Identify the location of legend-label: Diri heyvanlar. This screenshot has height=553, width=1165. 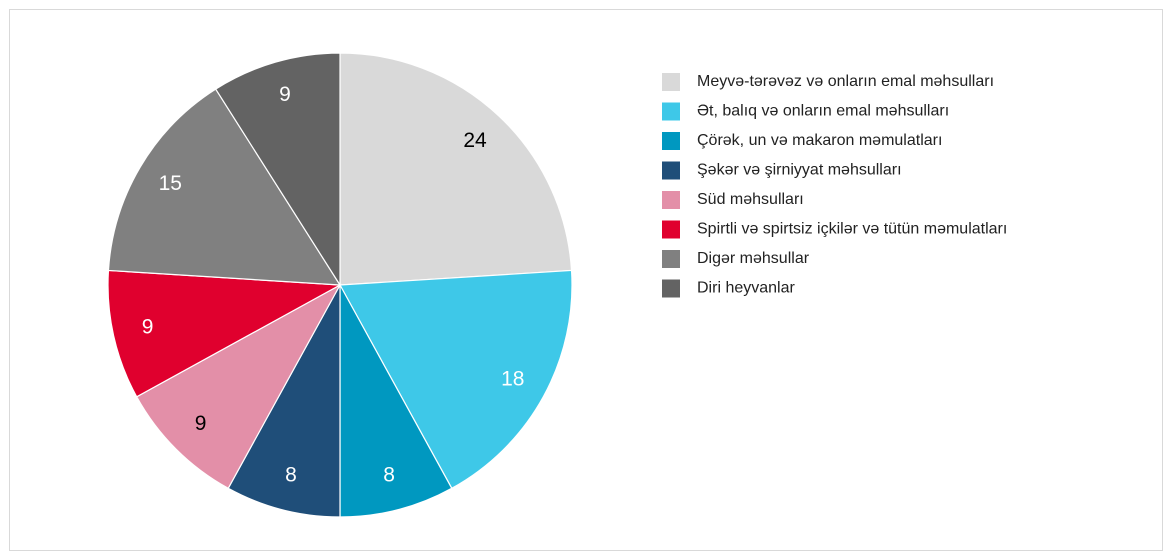
(746, 288).